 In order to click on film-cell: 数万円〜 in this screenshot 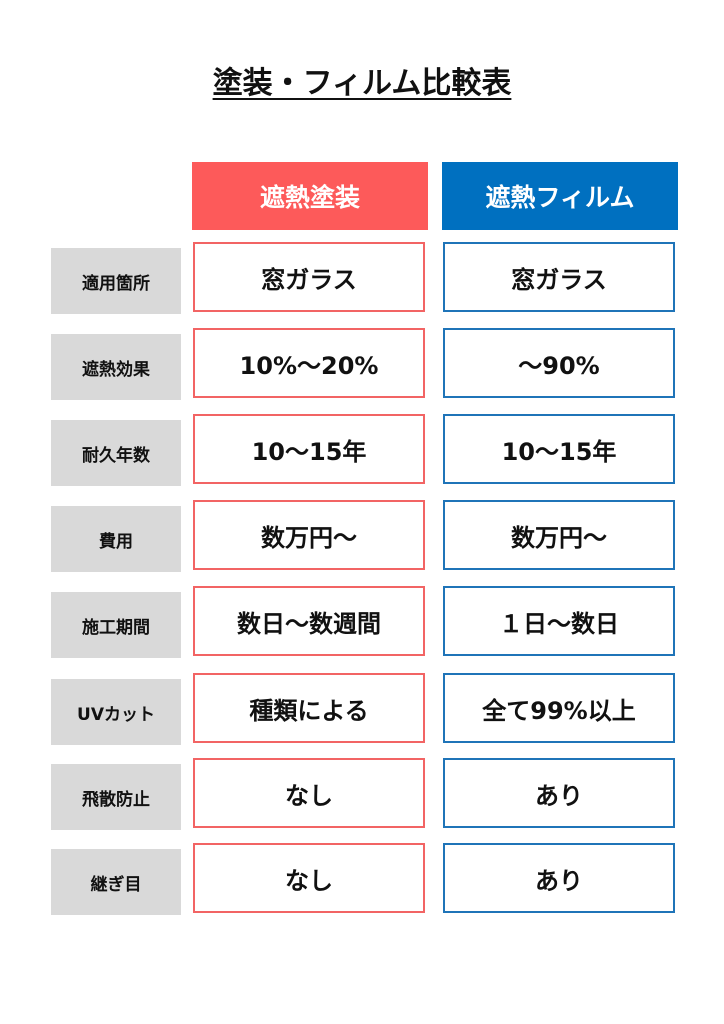, I will do `click(559, 535)`.